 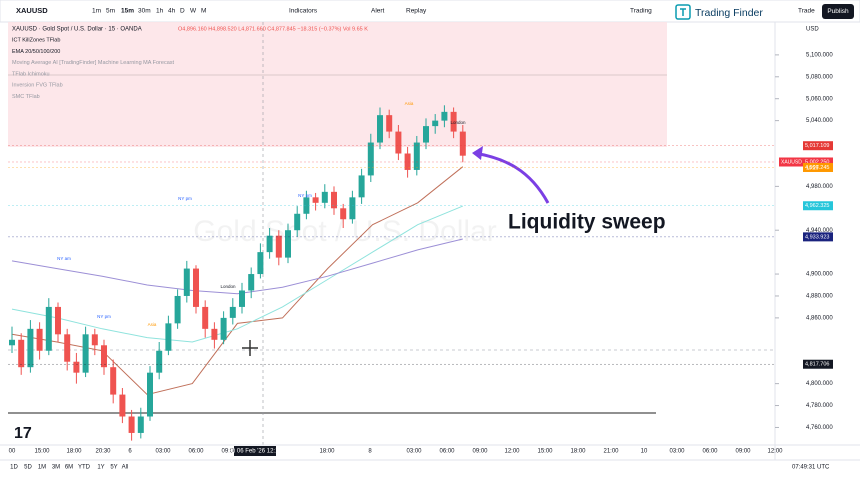 What do you see at coordinates (127, 11) in the screenshot?
I see `interval: 15m` at bounding box center [127, 11].